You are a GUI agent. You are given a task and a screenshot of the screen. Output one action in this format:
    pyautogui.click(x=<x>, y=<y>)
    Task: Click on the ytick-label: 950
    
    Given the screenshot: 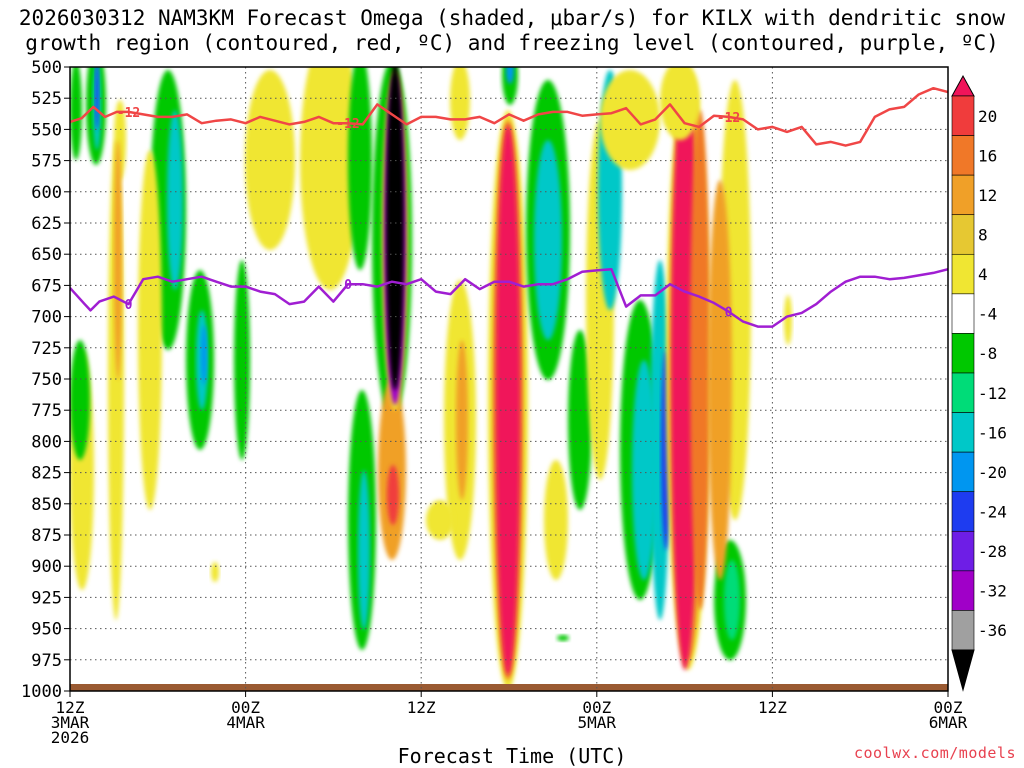 What is the action you would take?
    pyautogui.click(x=46, y=630)
    